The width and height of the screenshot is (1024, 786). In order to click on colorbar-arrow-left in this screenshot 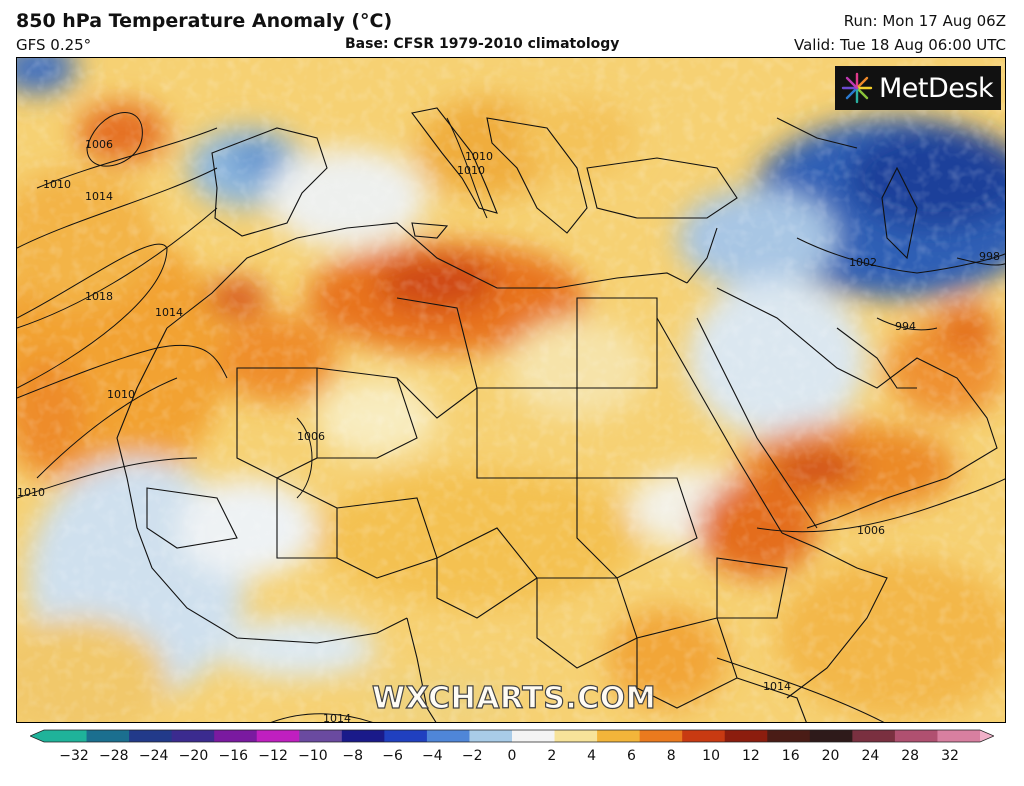, I will do `click(37, 736)`.